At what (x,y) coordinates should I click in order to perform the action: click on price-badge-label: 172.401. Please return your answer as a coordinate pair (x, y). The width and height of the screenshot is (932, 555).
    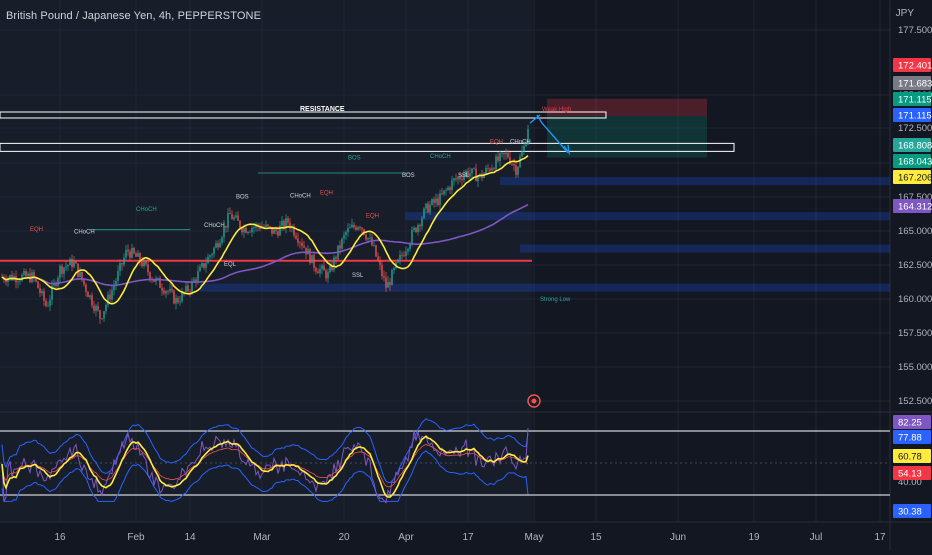
    Looking at the image, I should click on (915, 66).